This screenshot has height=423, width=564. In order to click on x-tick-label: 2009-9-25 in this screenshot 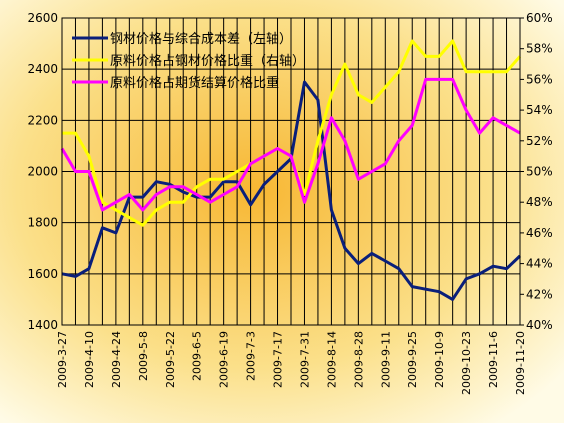, I will do `click(412, 359)`.